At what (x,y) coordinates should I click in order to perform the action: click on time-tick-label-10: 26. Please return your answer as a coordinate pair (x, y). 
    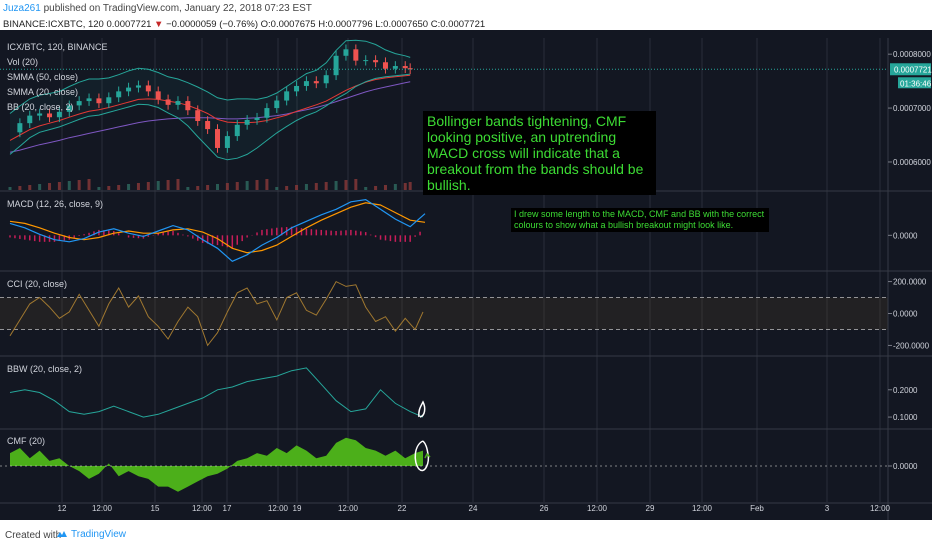
    Looking at the image, I should click on (544, 508).